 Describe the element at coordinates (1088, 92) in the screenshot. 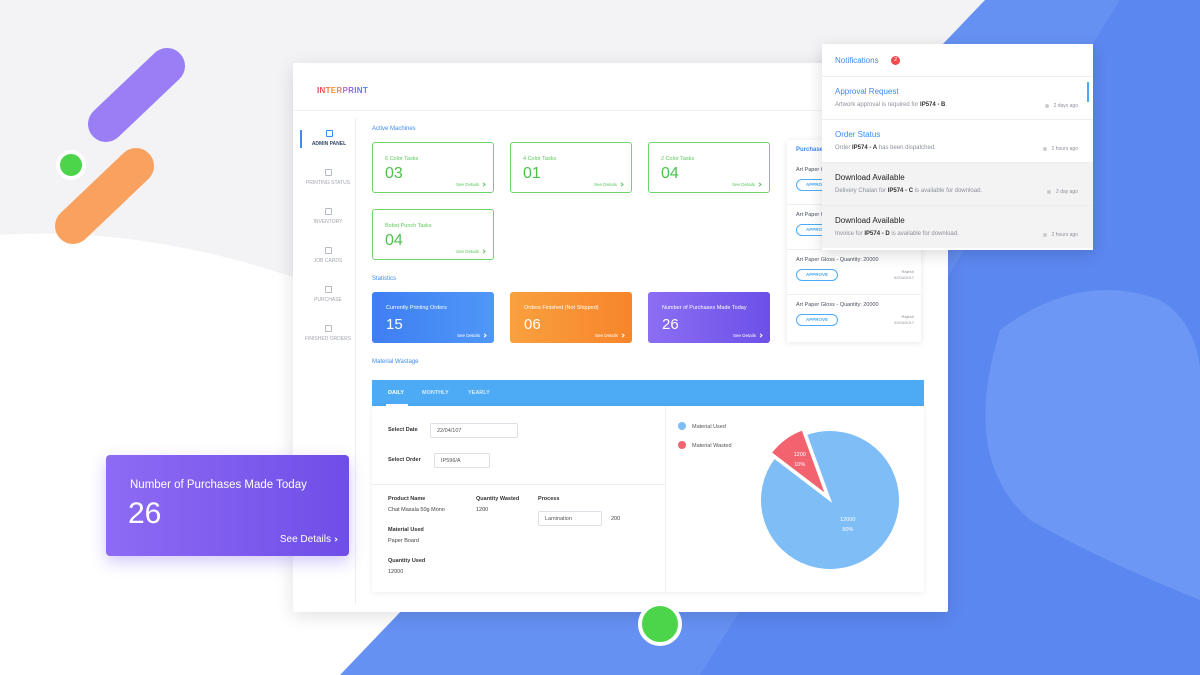

I see `scrollbar` at that location.